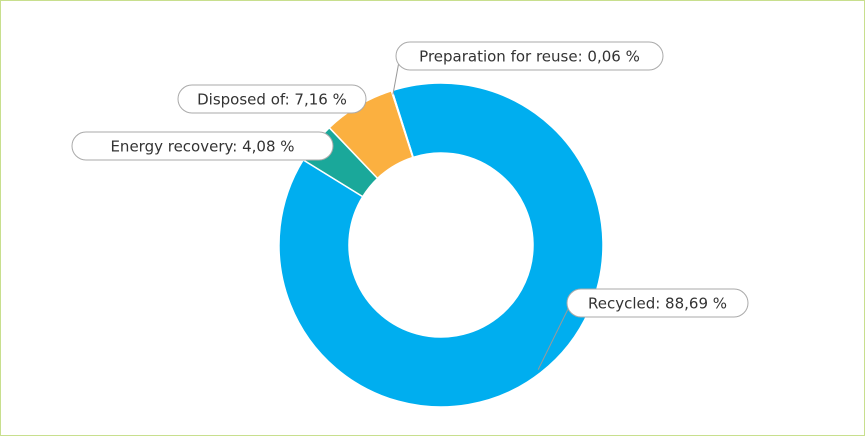 Image resolution: width=865 pixels, height=436 pixels. What do you see at coordinates (554, 336) in the screenshot?
I see `connector` at bounding box center [554, 336].